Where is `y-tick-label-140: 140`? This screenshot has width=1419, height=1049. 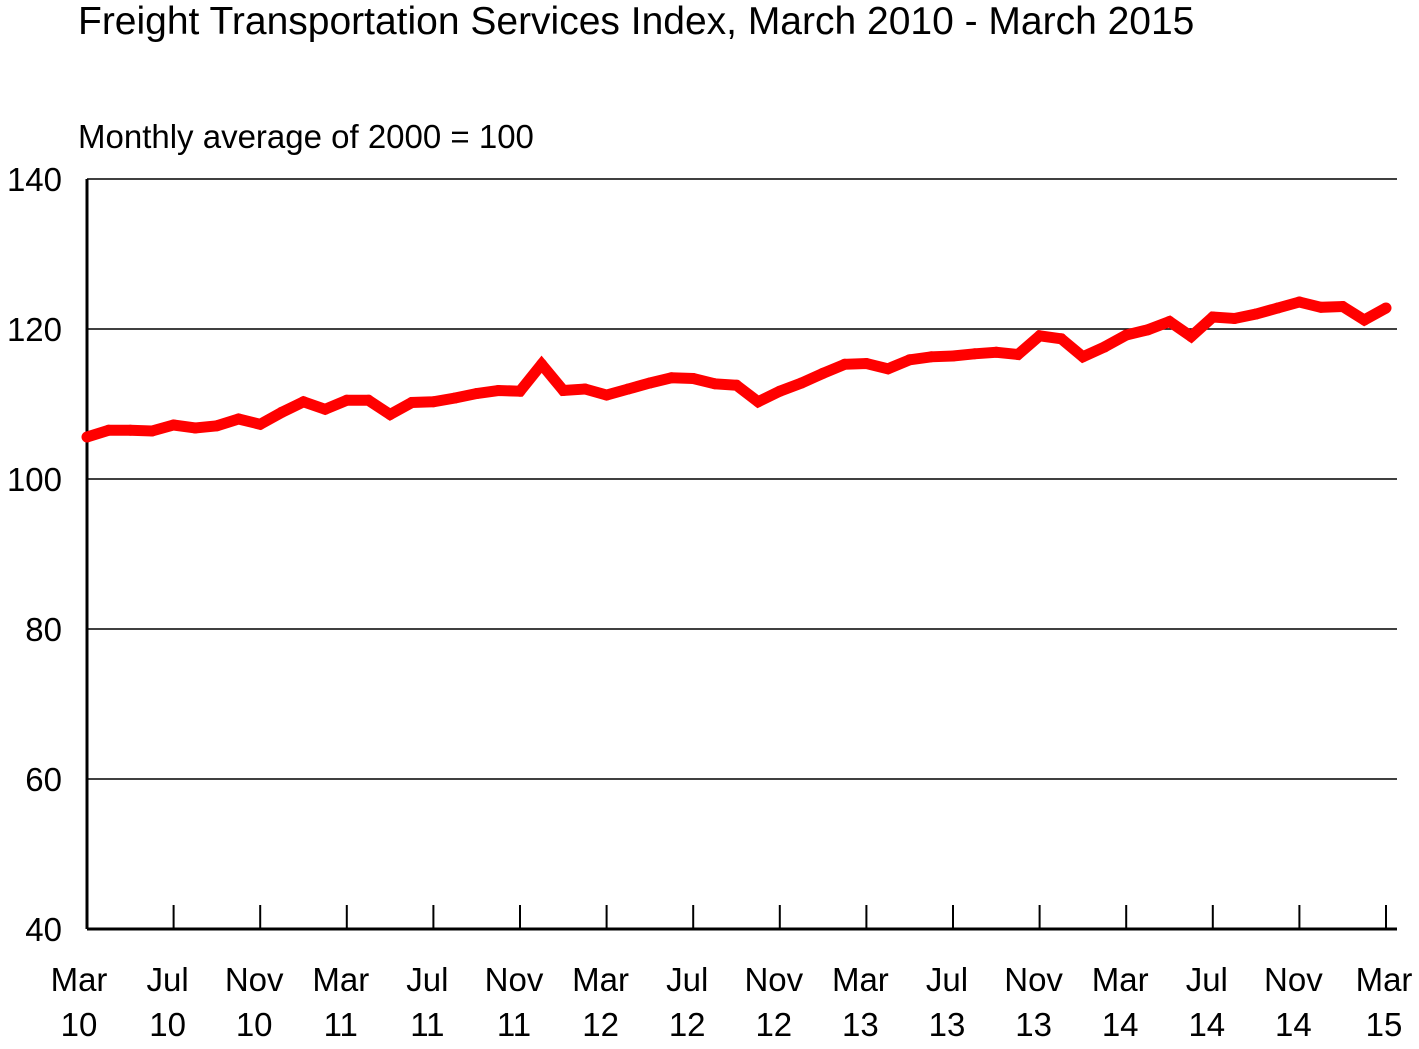 y-tick-label-140: 140 is located at coordinates (34, 179).